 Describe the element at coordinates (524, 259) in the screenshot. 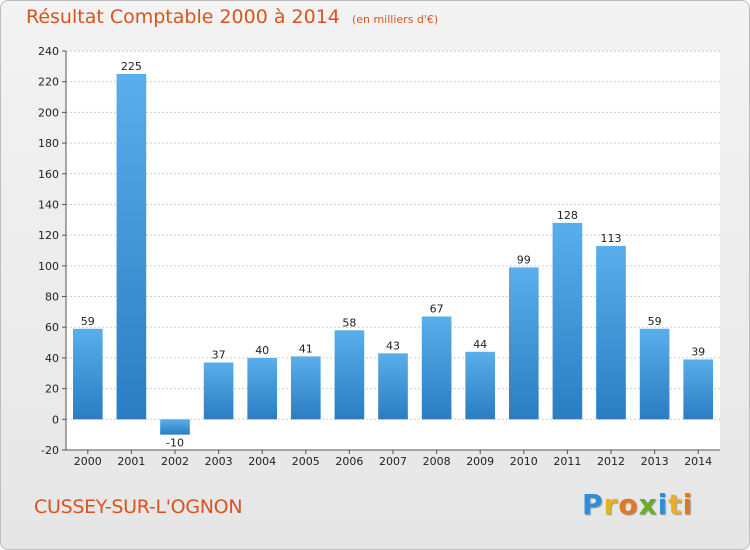

I see `value-label-2010: 99` at that location.